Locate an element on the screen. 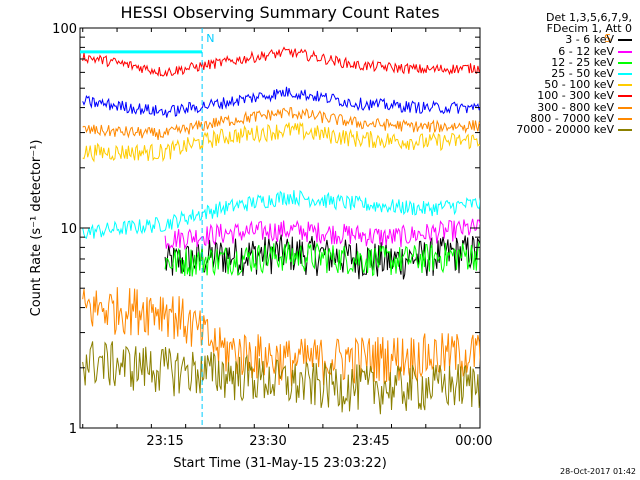 The image size is (640, 480). series-line-800-to-7000kev is located at coordinates (281, 337).